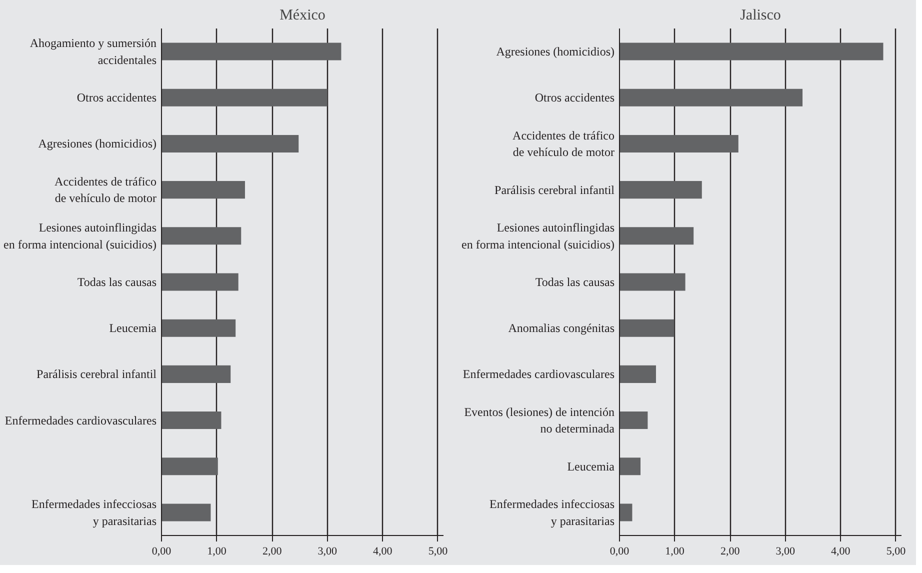 The width and height of the screenshot is (922, 573). What do you see at coordinates (303, 16) in the screenshot?
I see `chart-title: México` at bounding box center [303, 16].